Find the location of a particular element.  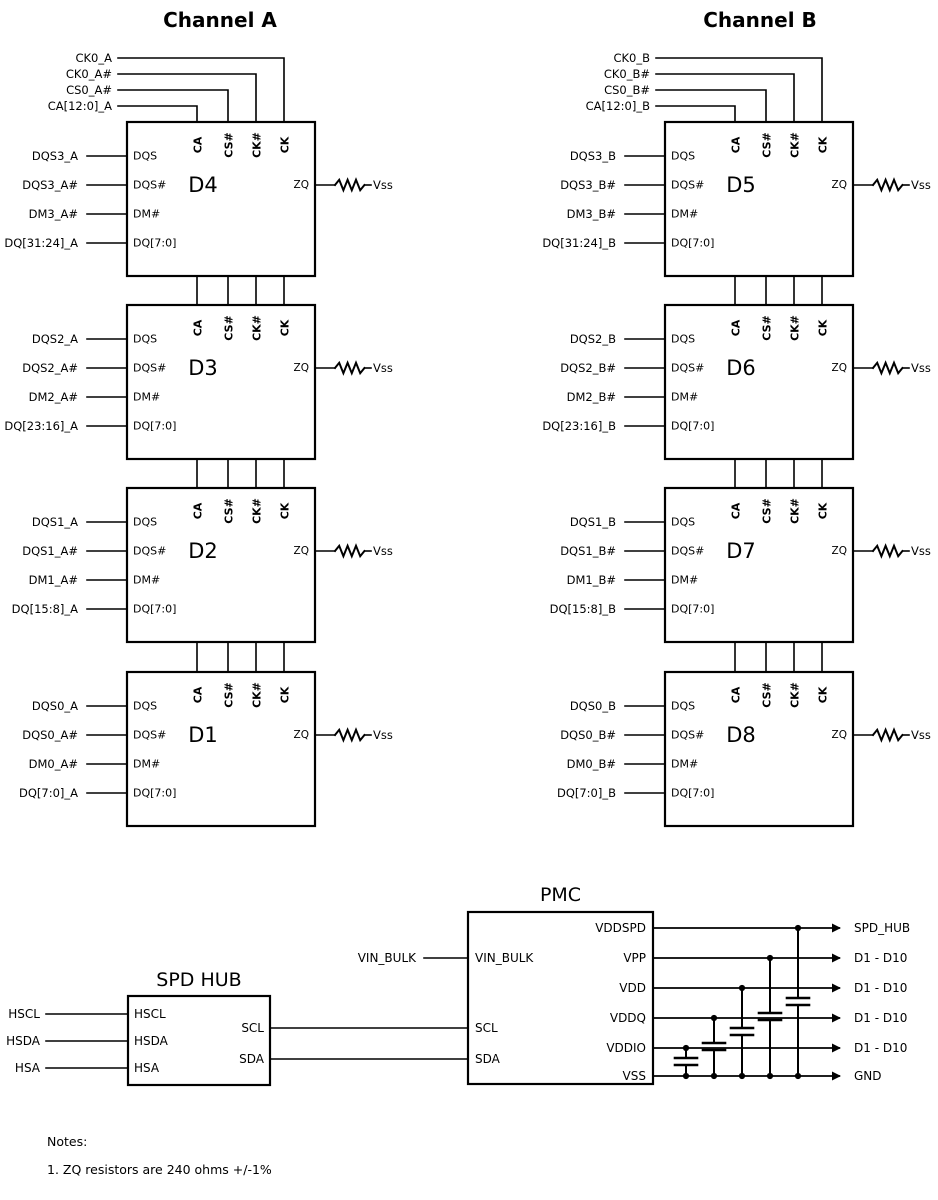

pmc-rail-label-2: D1 - D10 is located at coordinates (881, 988).